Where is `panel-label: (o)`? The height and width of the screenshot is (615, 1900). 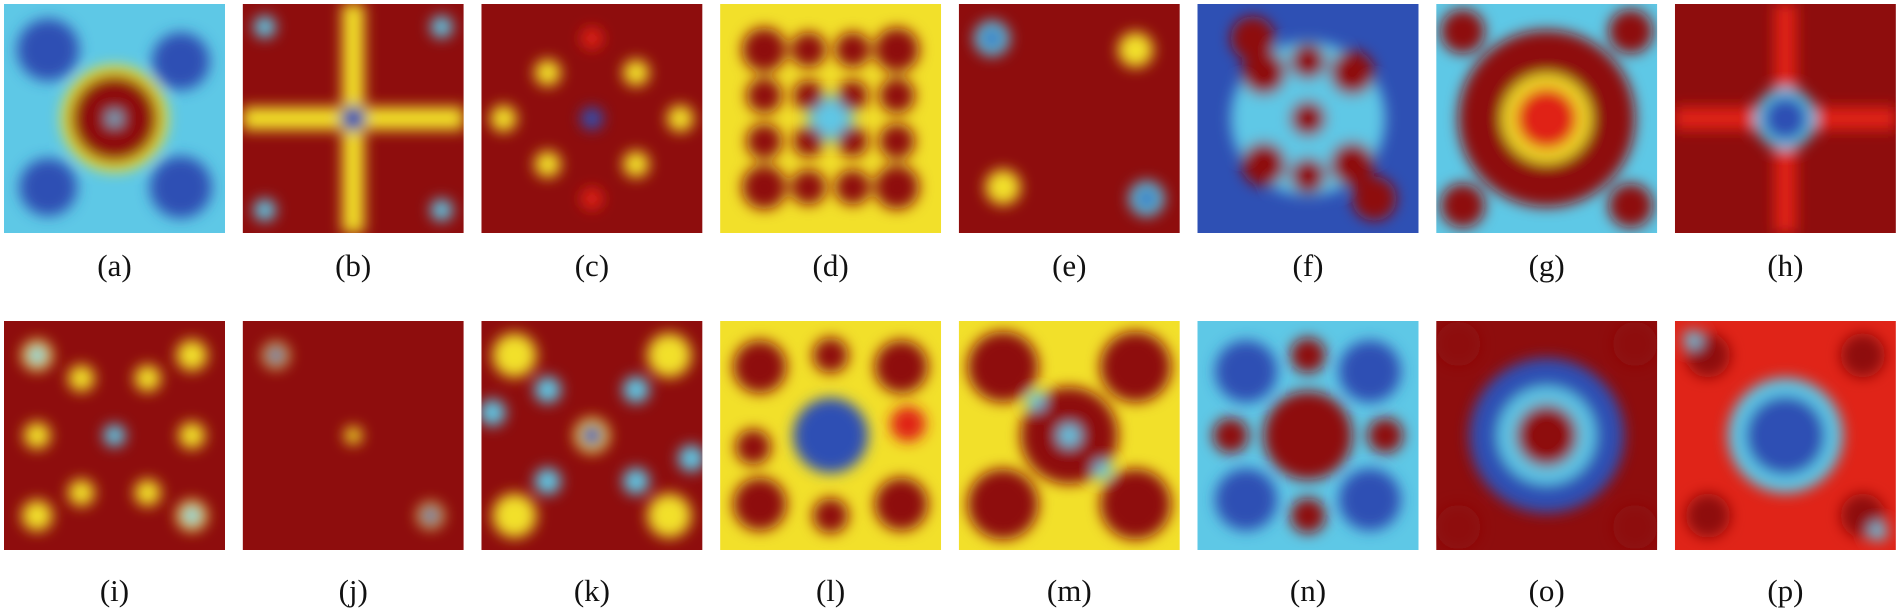
panel-label: (o) is located at coordinates (1547, 590).